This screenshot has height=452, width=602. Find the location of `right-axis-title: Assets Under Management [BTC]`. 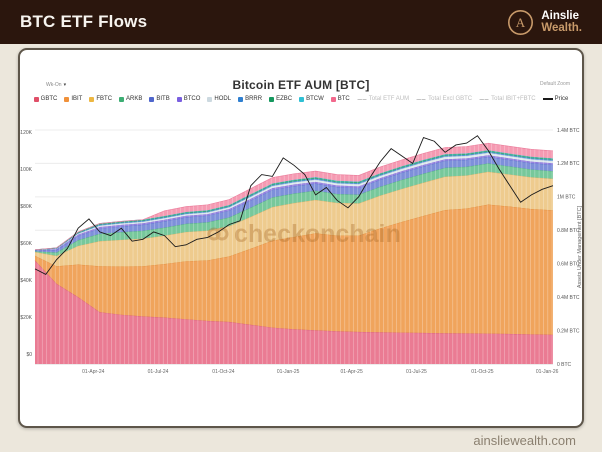

right-axis-title: Assets Under Management [BTC] is located at coordinates (580, 246).